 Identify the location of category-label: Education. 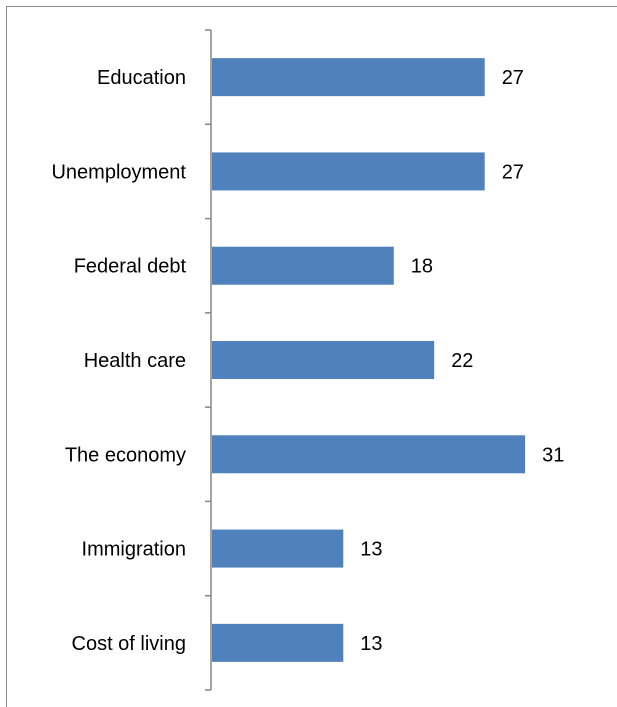
(141, 78).